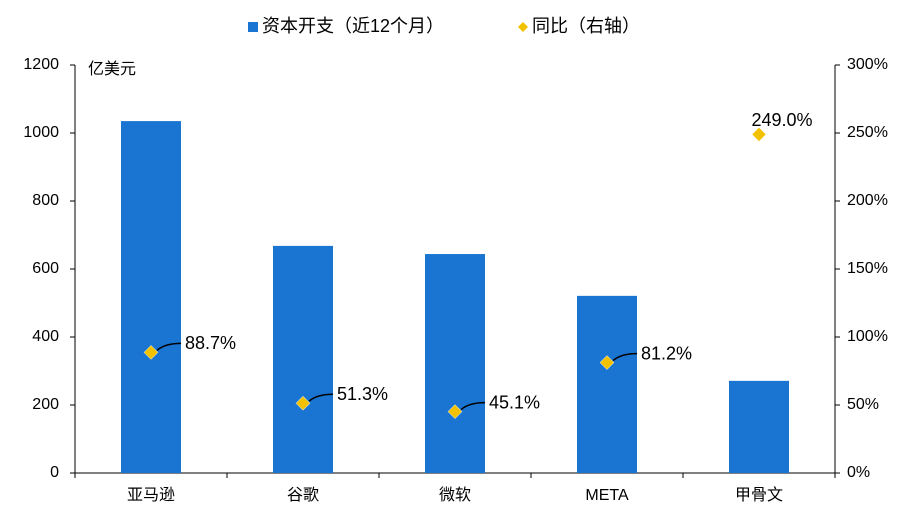 The height and width of the screenshot is (514, 902). I want to click on y2-tick-label: 100%, so click(867, 336).